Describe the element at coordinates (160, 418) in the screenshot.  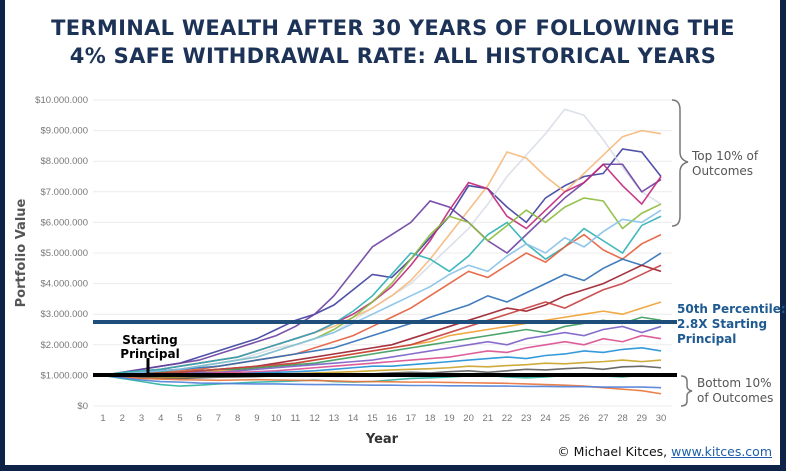
I see `x-tick-label: 4` at that location.